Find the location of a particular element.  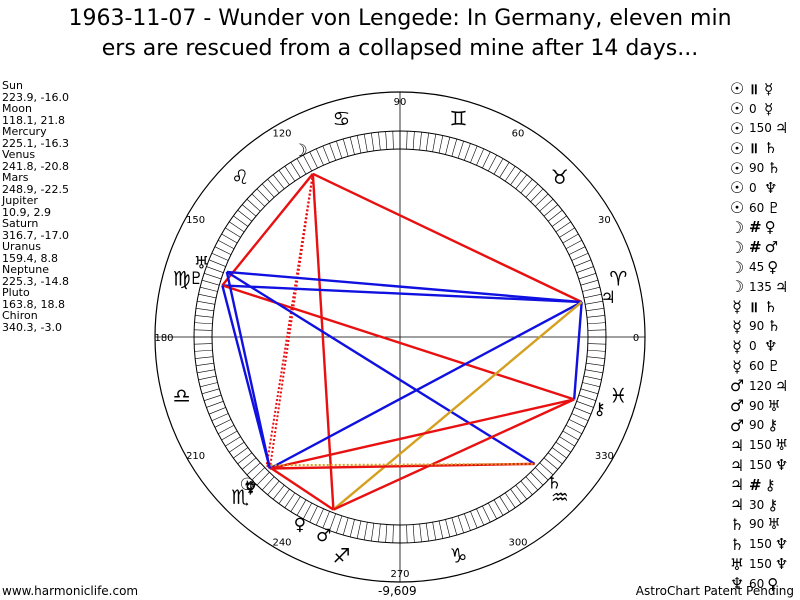

aspect-planet-1-icon: ♆ is located at coordinates (737, 584).